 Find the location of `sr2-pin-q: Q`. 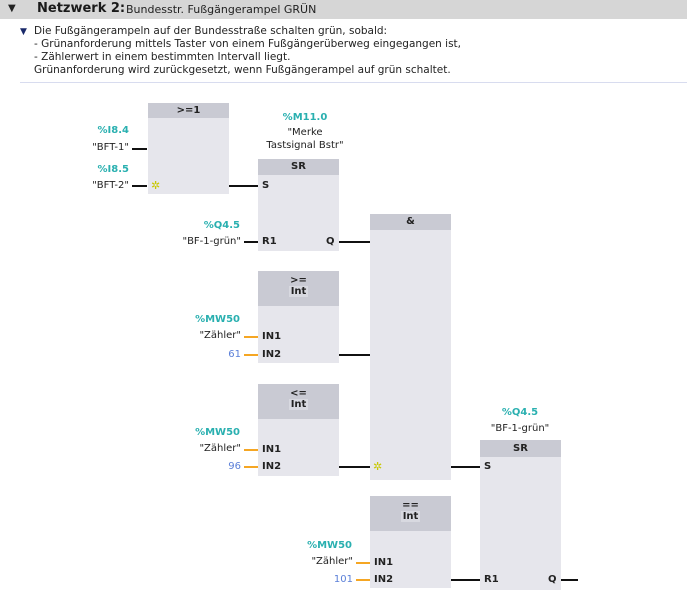

sr2-pin-q: Q is located at coordinates (552, 579).